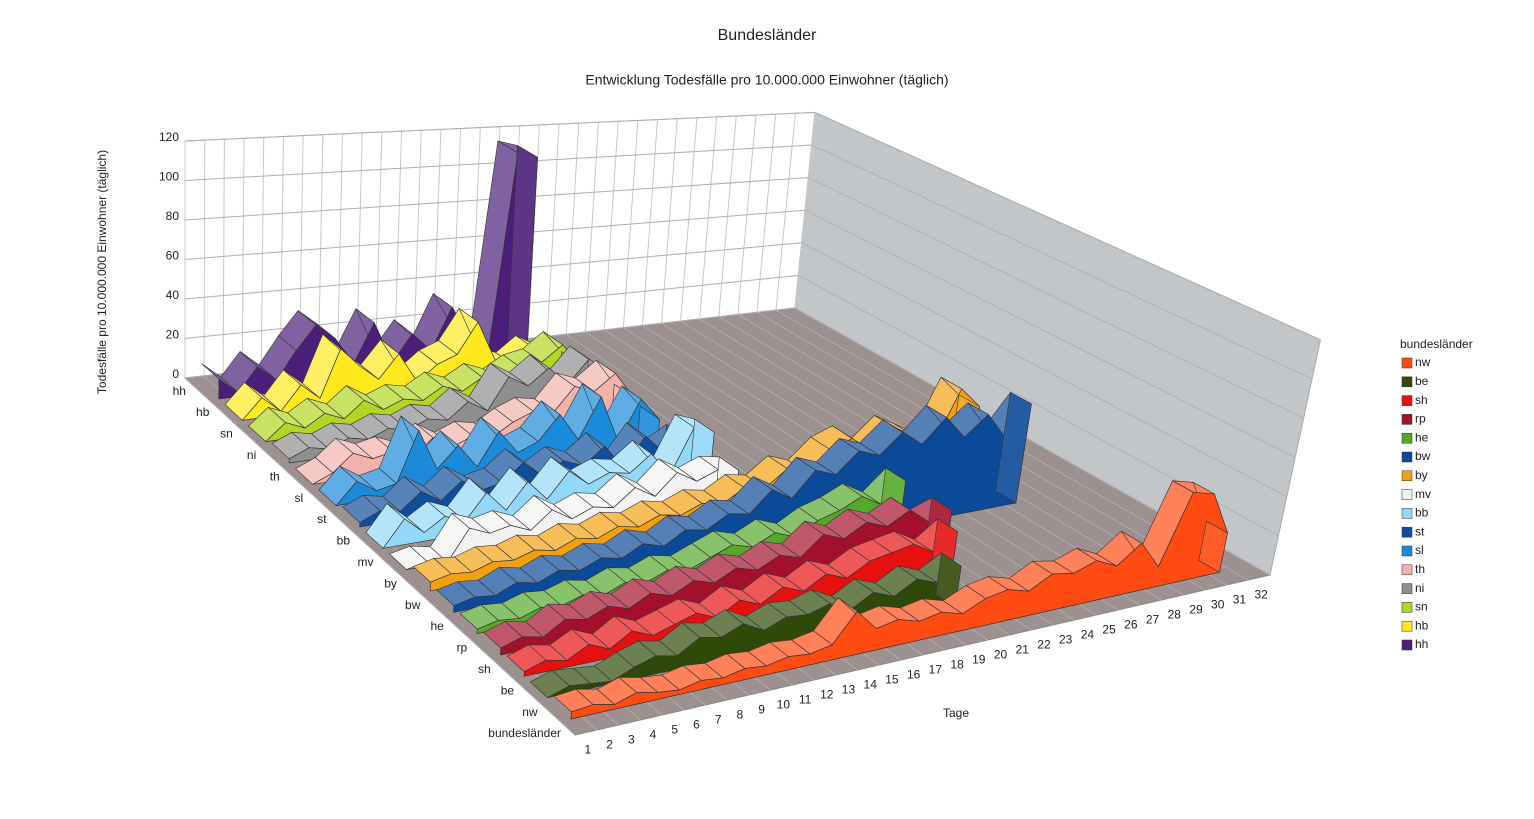 This screenshot has width=1534, height=819. What do you see at coordinates (275, 476) in the screenshot?
I see `z-tick-label: th` at bounding box center [275, 476].